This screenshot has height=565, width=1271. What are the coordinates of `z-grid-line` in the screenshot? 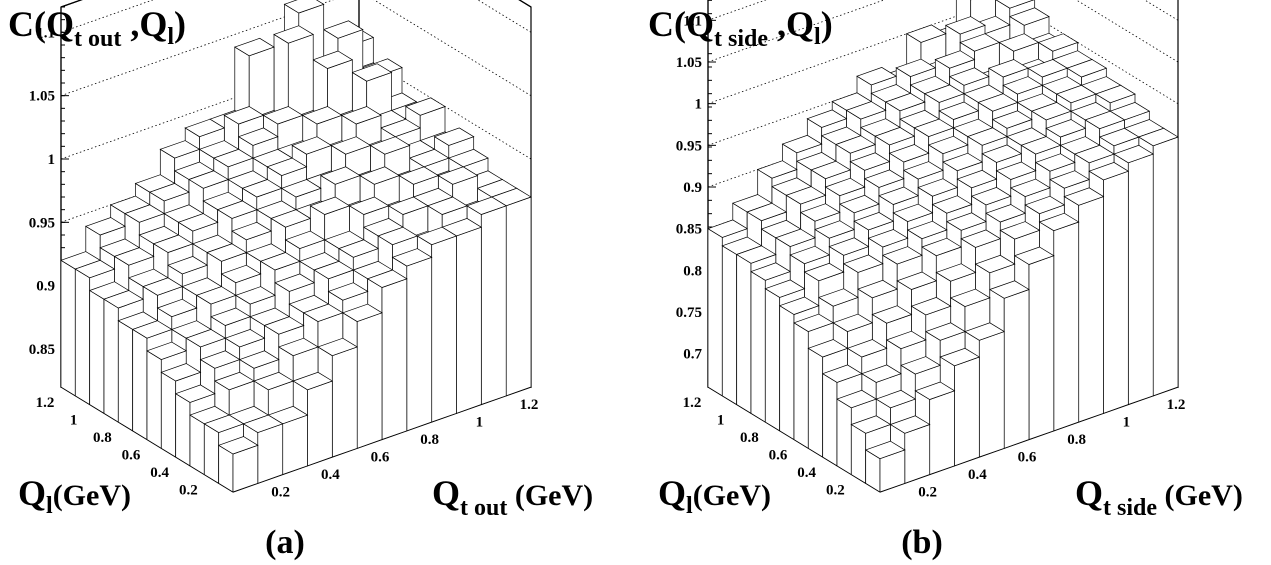 It's located at (943, 92).